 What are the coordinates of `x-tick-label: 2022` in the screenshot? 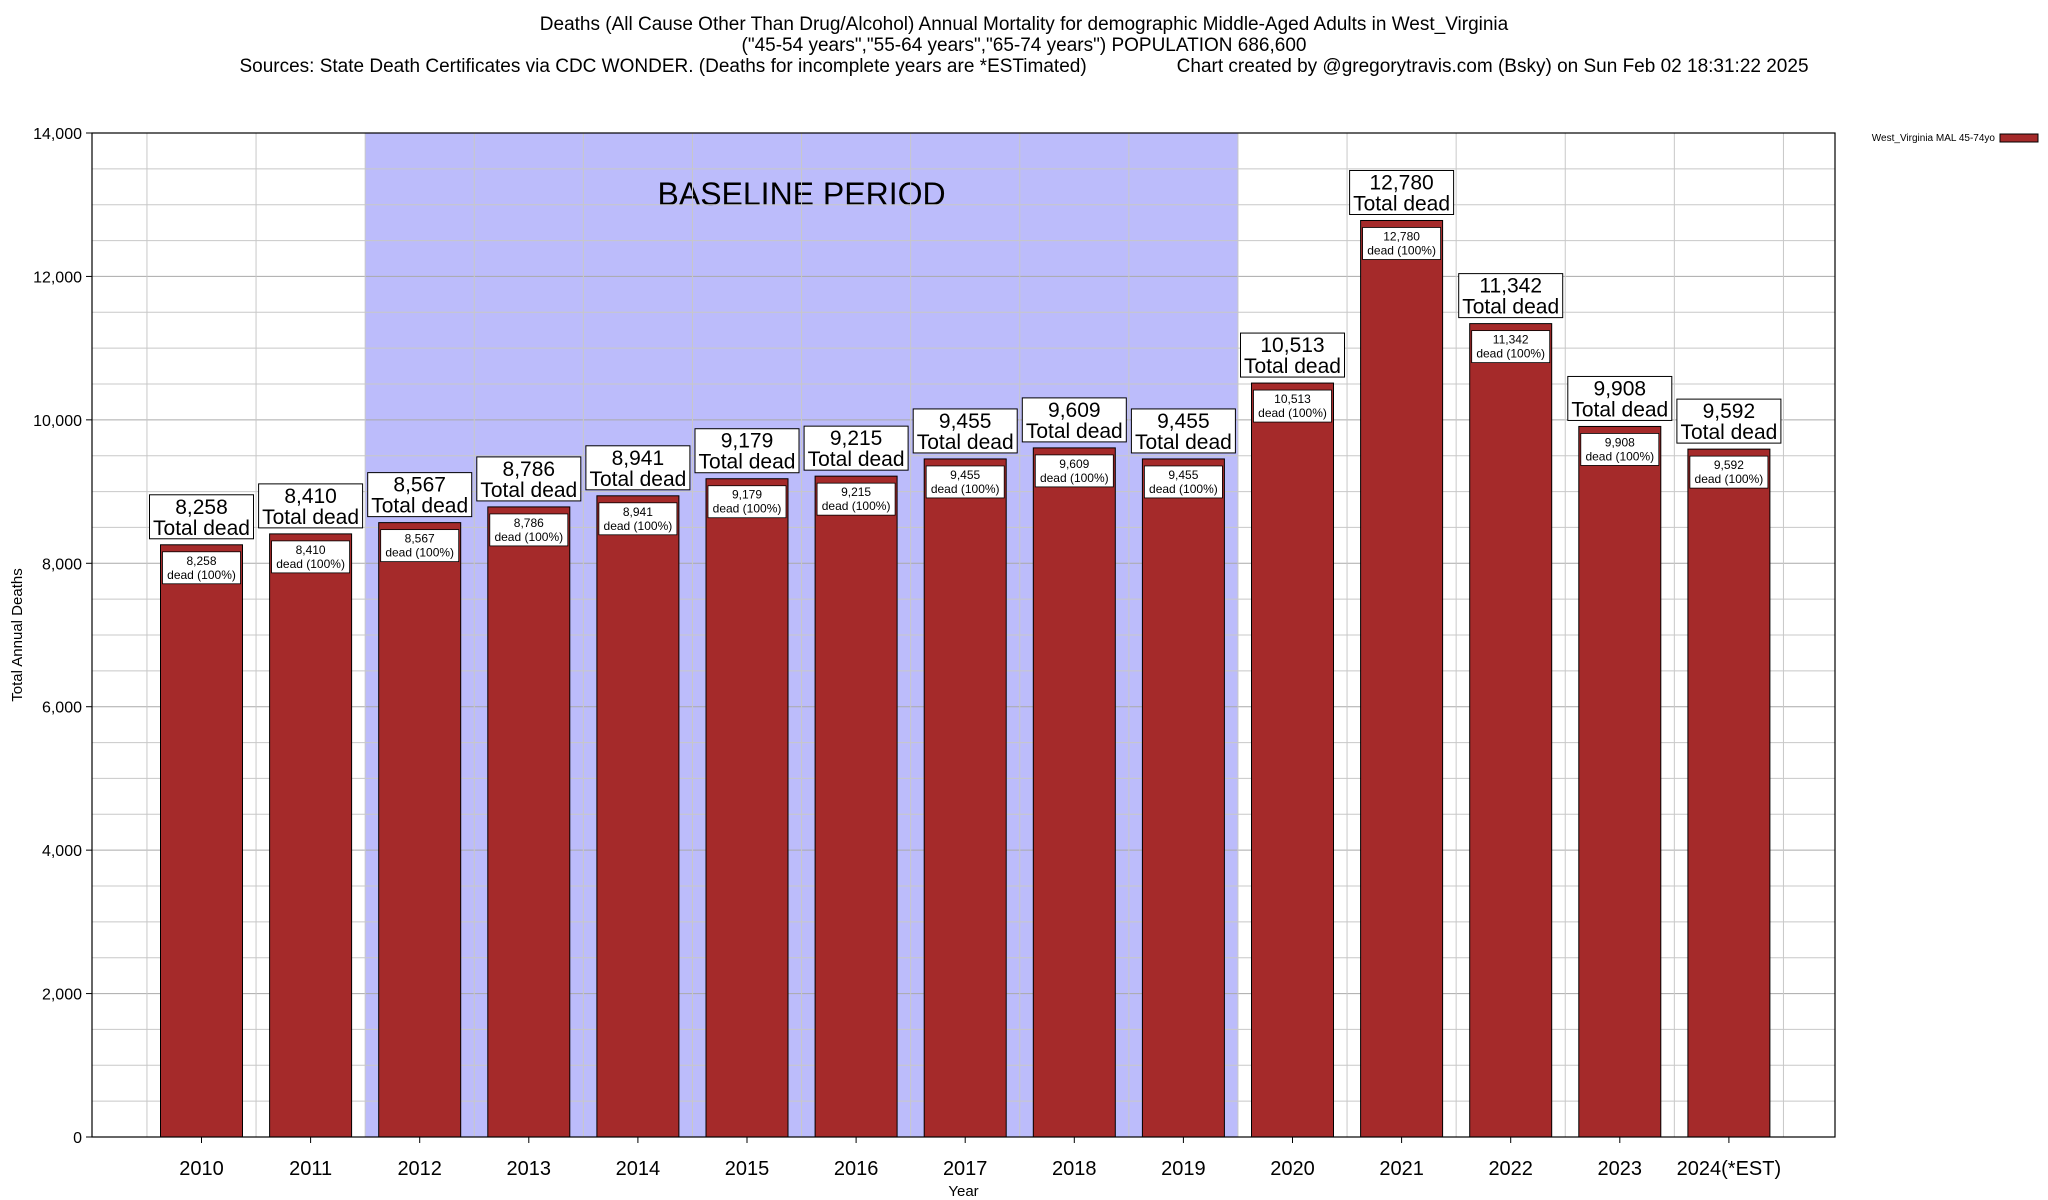 It's located at (1510, 1169).